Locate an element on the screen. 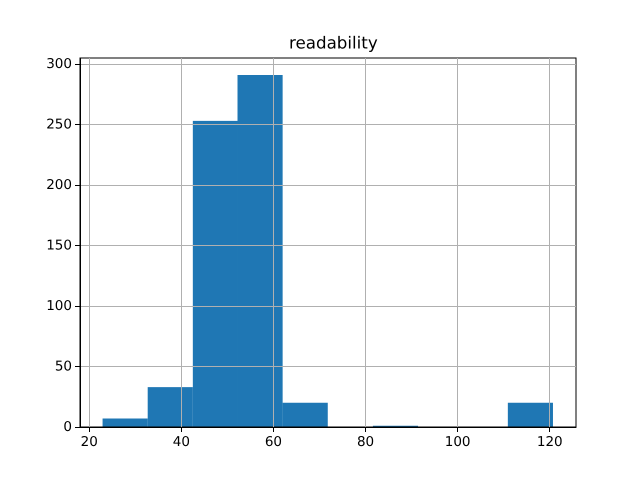 This screenshot has width=640, height=480. y-tick-label: 150 is located at coordinates (59, 246).